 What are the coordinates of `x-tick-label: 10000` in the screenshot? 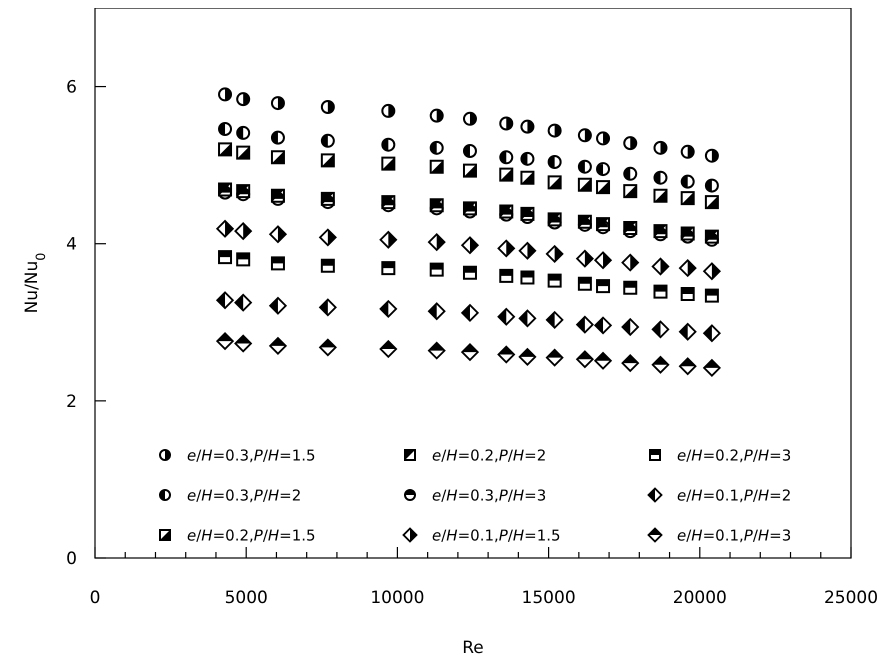 It's located at (397, 598).